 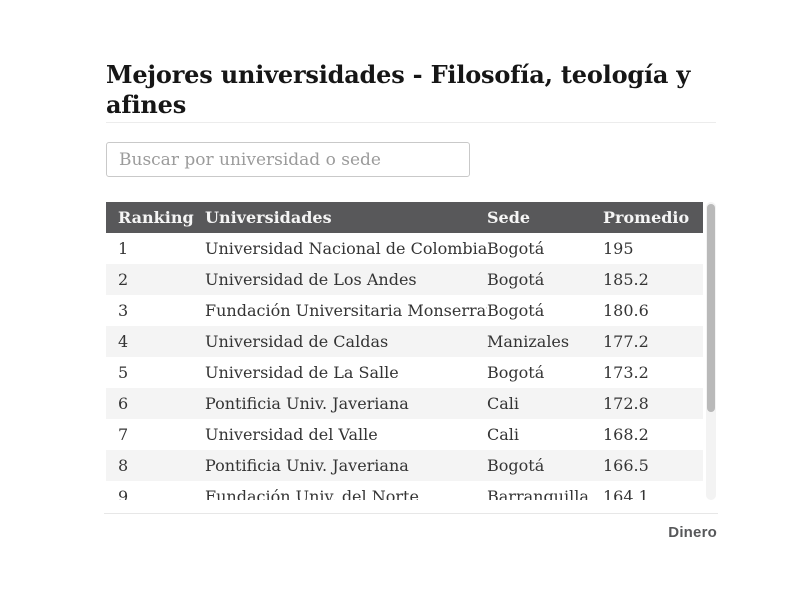 I want to click on ranking-cell: 3, so click(x=123, y=310).